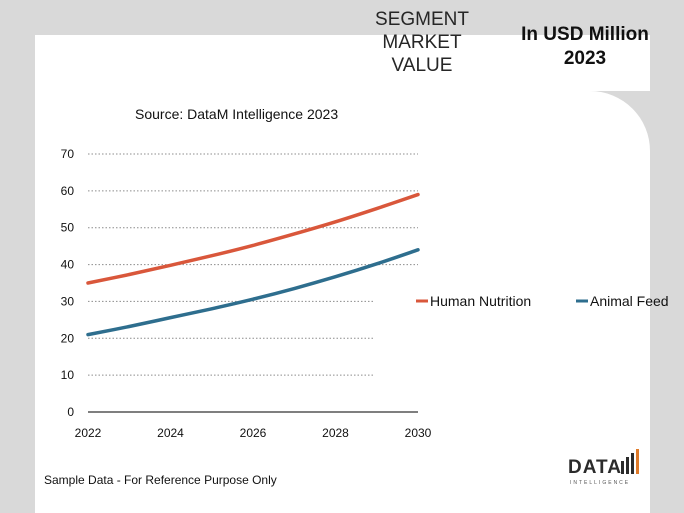  I want to click on series-line-human-nutrition, so click(253, 238).